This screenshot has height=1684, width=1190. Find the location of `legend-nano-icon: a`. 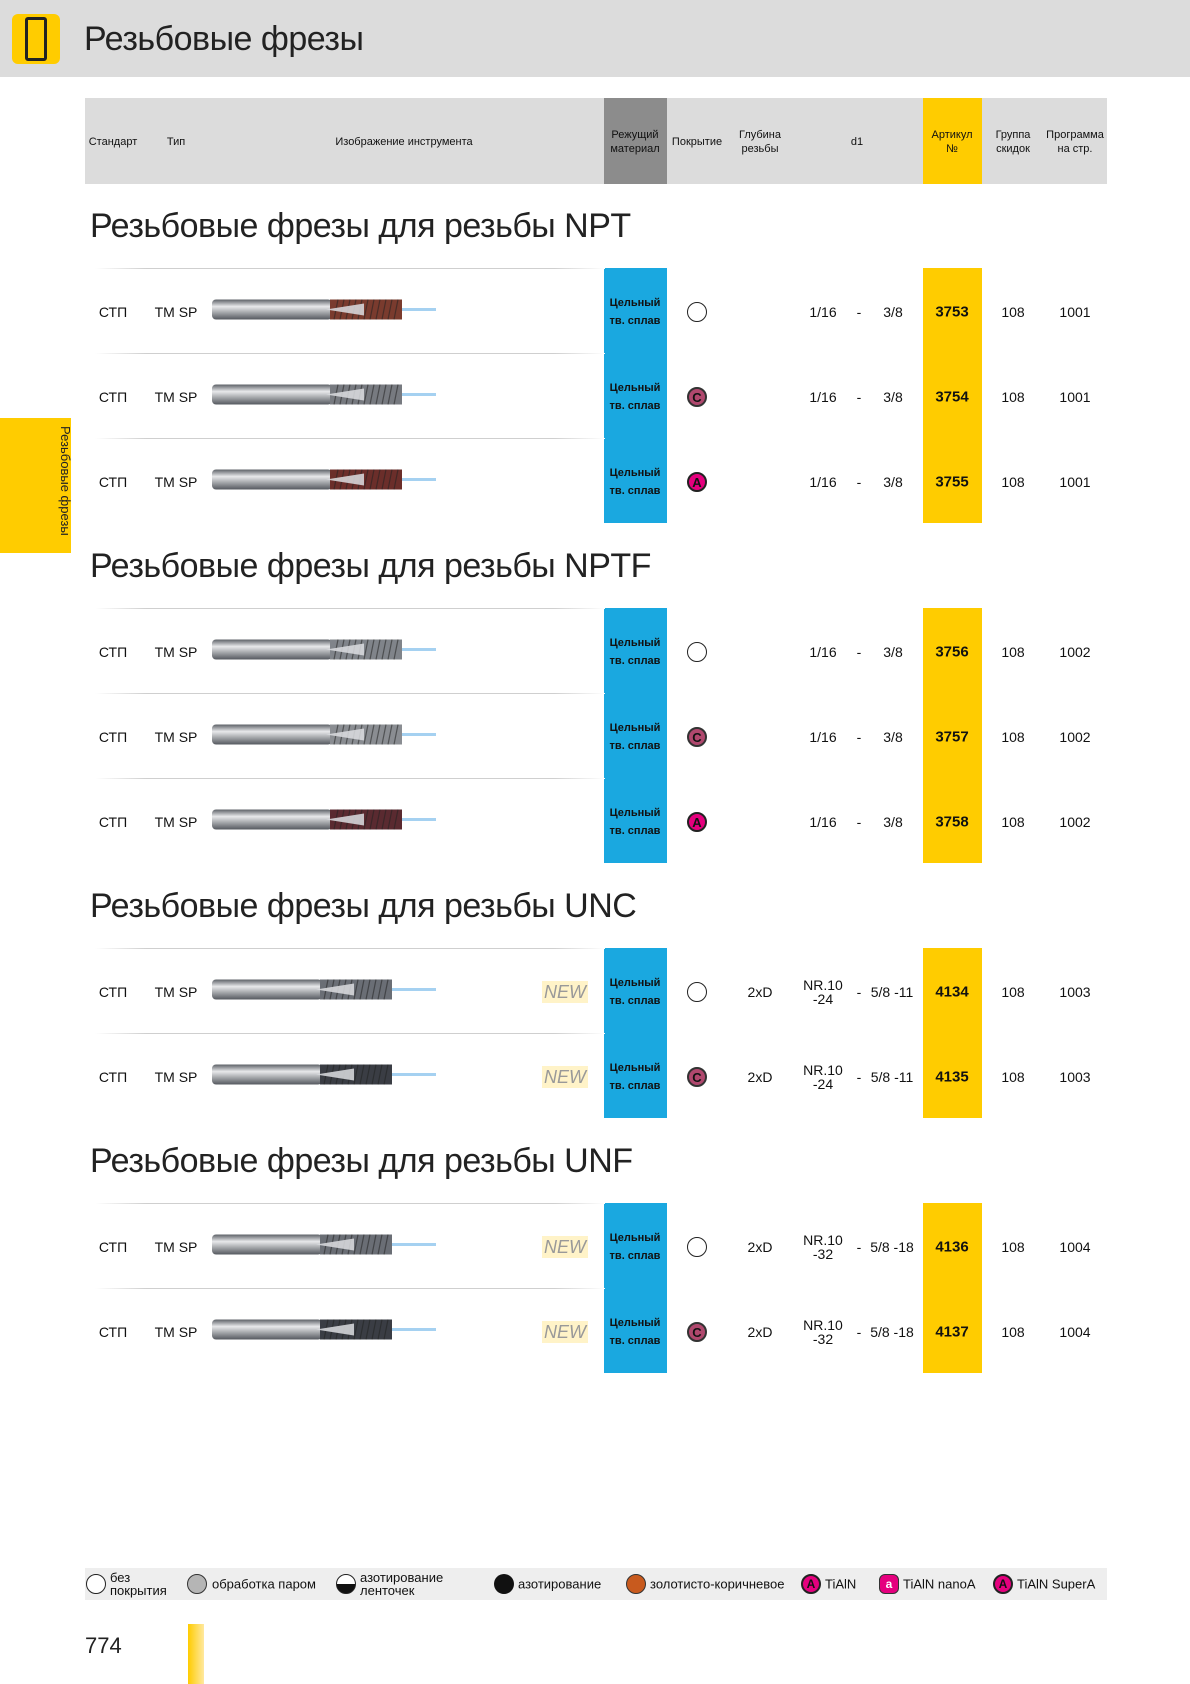

legend-nano-icon: a is located at coordinates (889, 1584).